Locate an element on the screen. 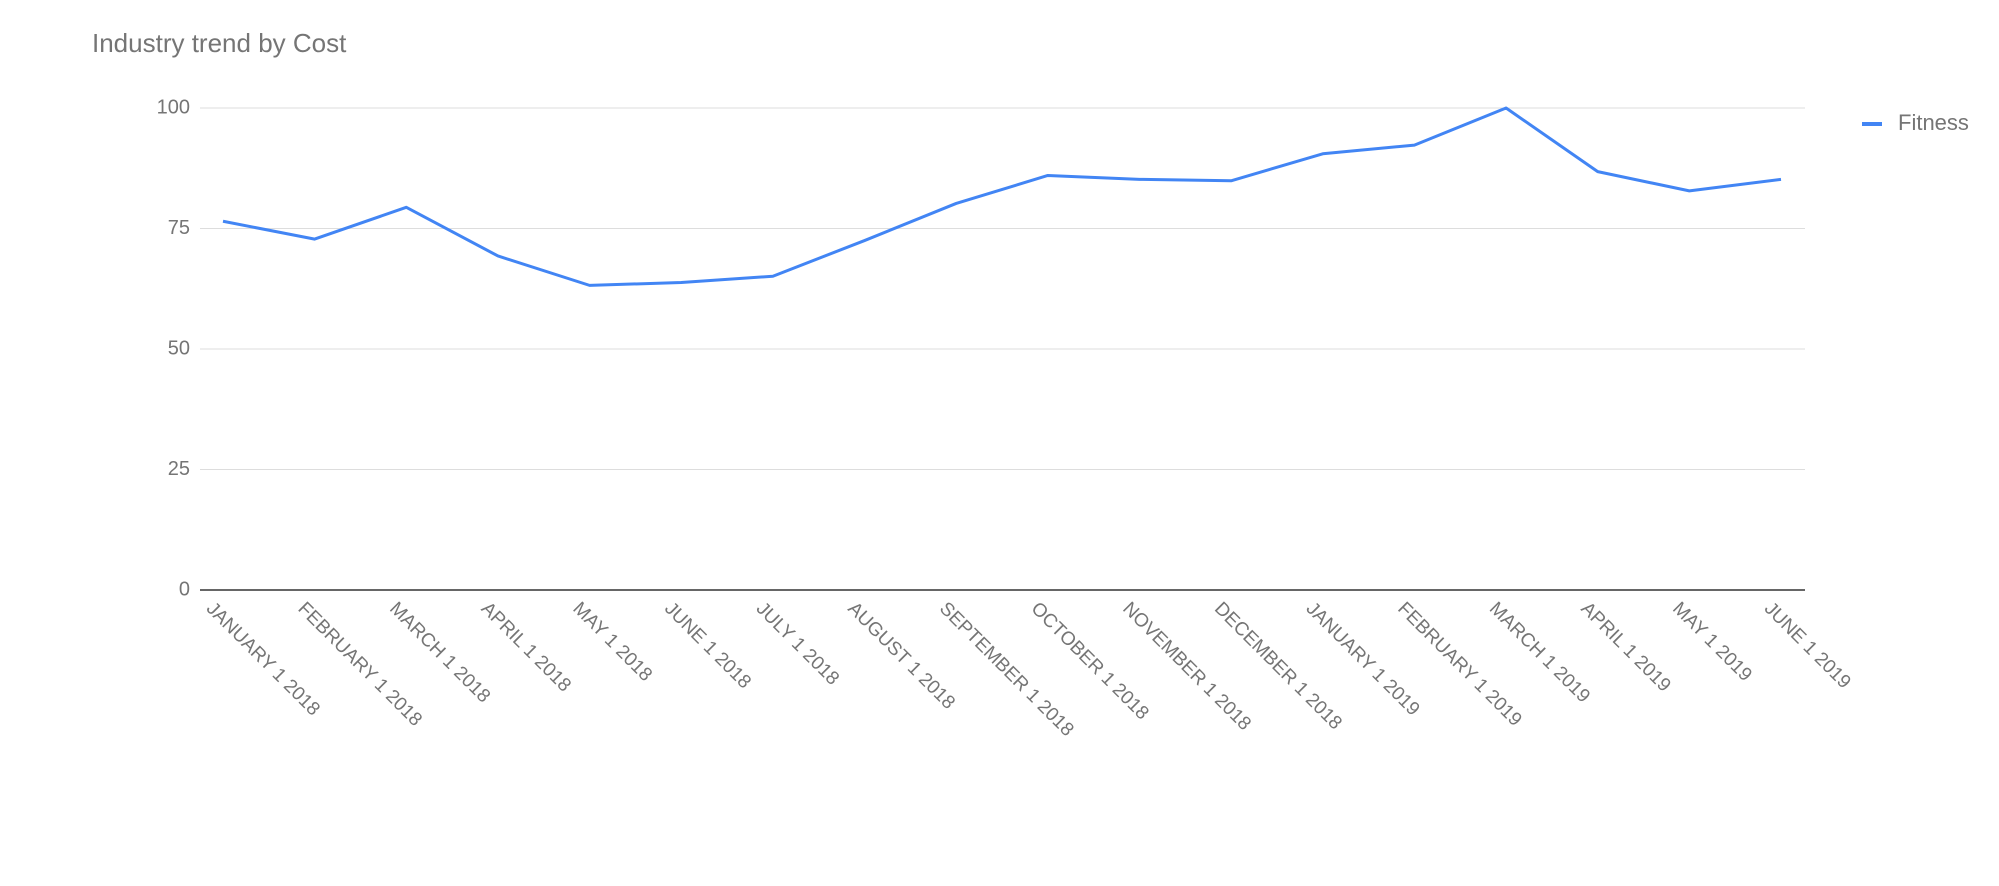  x-tick-label: MAY 1 2018 is located at coordinates (613, 642).